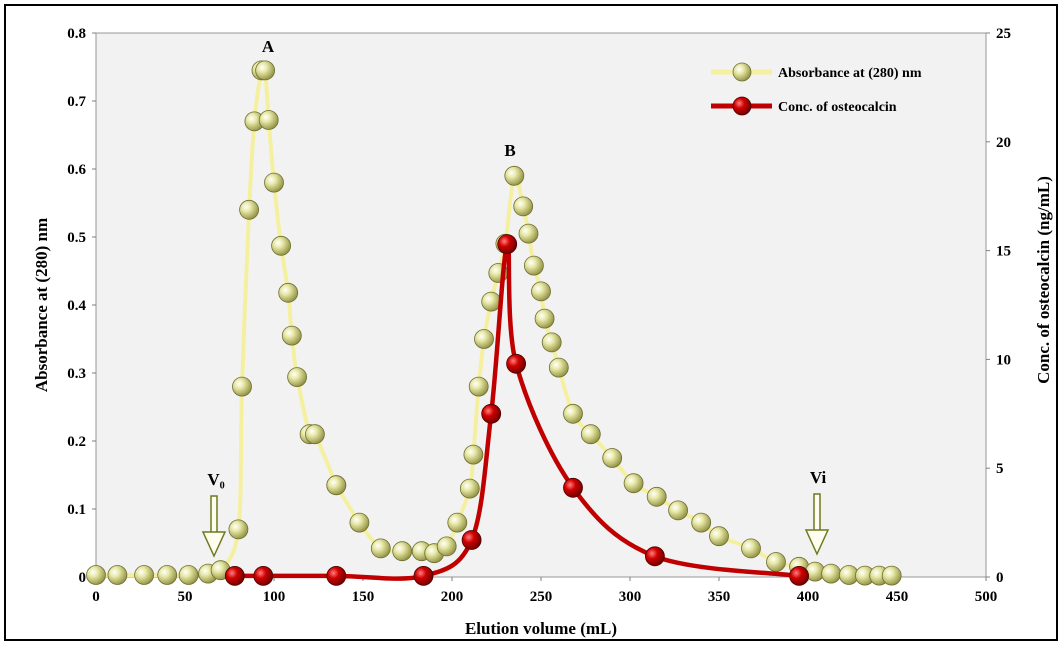  What do you see at coordinates (76, 102) in the screenshot?
I see `y-tick-label: 0.7` at bounding box center [76, 102].